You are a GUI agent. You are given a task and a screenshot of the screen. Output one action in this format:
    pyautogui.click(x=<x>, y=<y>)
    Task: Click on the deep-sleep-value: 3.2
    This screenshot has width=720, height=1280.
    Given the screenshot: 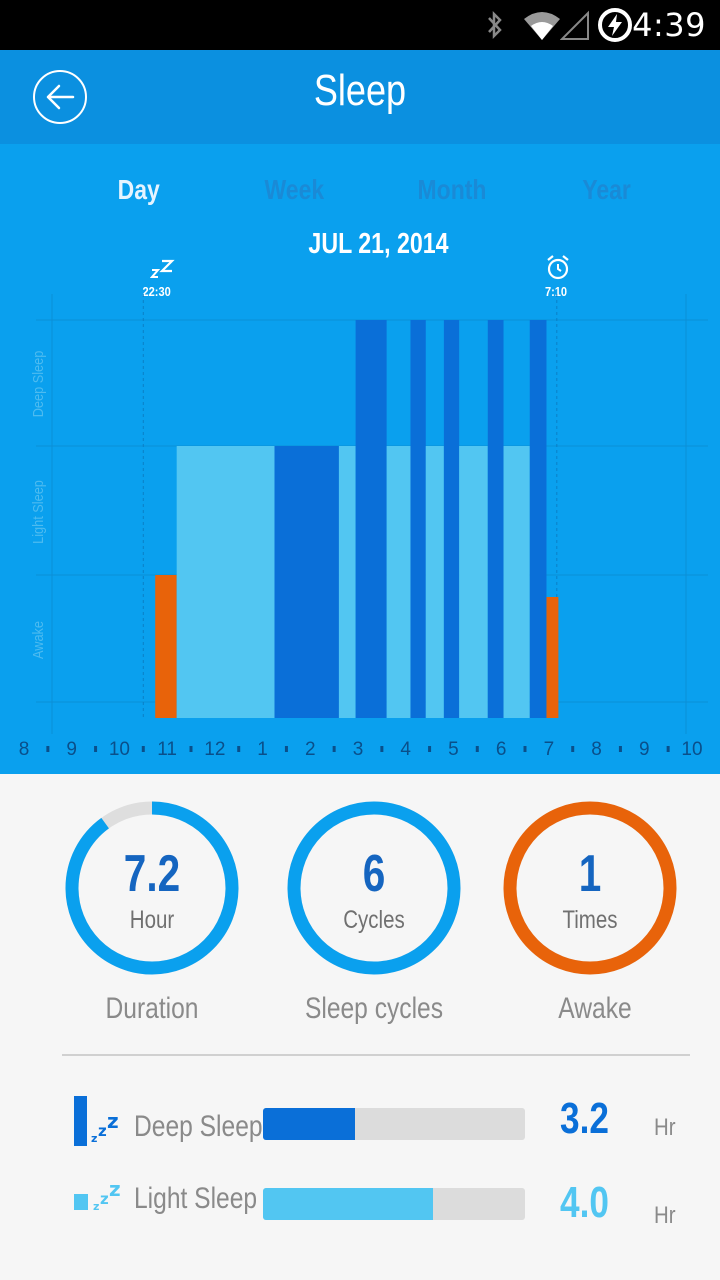 What is the action you would take?
    pyautogui.click(x=584, y=1118)
    